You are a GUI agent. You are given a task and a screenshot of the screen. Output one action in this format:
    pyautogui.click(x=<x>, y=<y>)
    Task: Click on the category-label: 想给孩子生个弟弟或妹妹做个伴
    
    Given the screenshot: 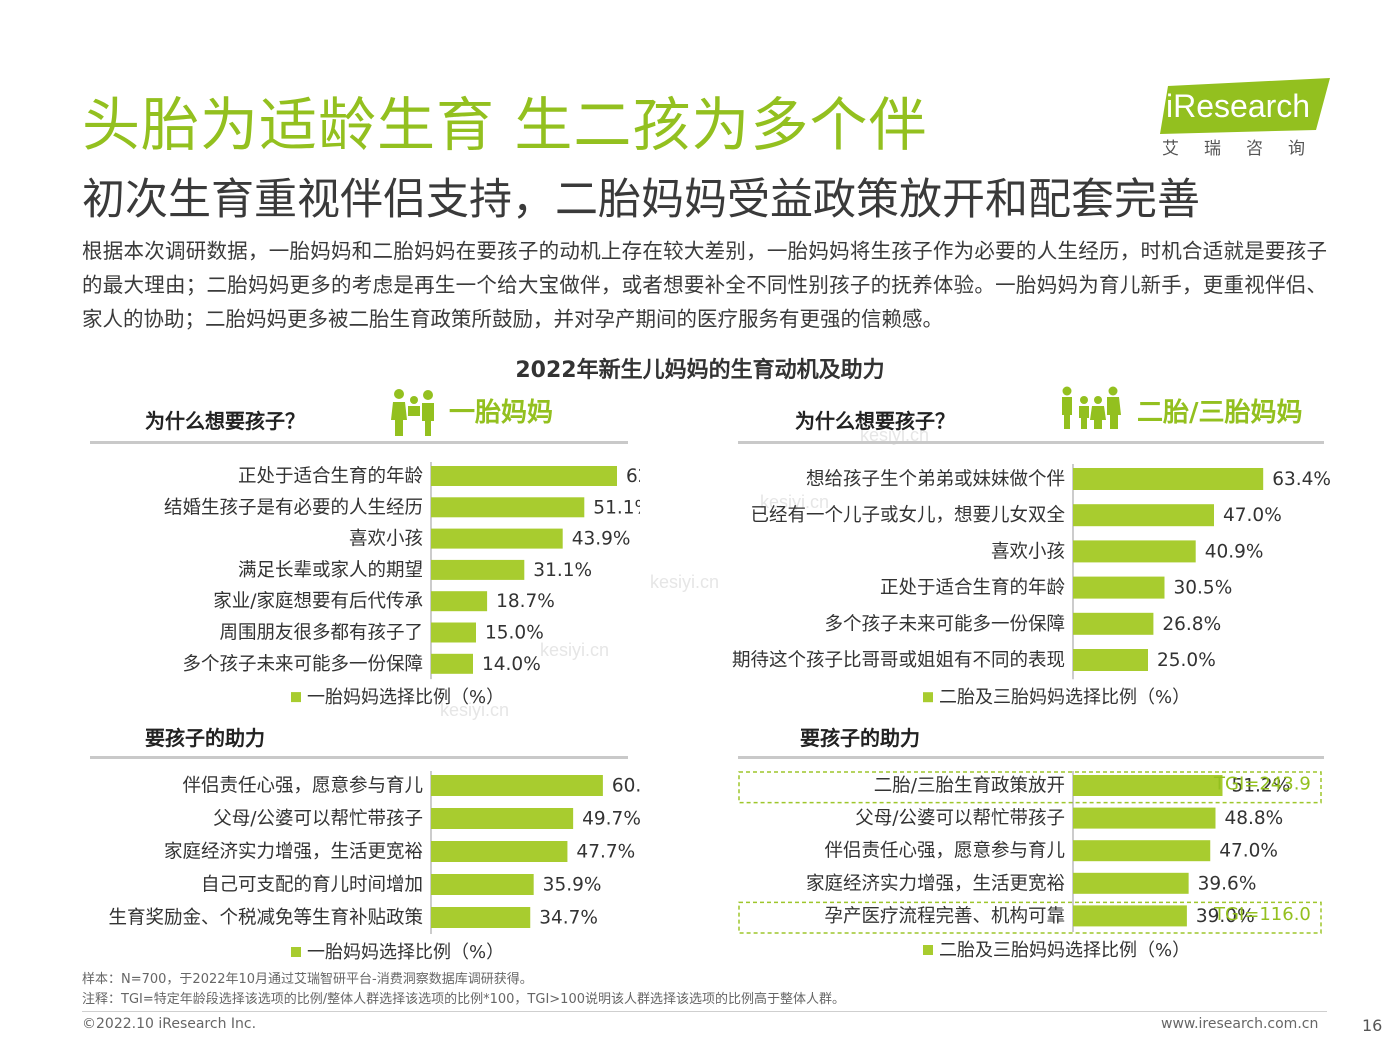 What is the action you would take?
    pyautogui.click(x=935, y=479)
    